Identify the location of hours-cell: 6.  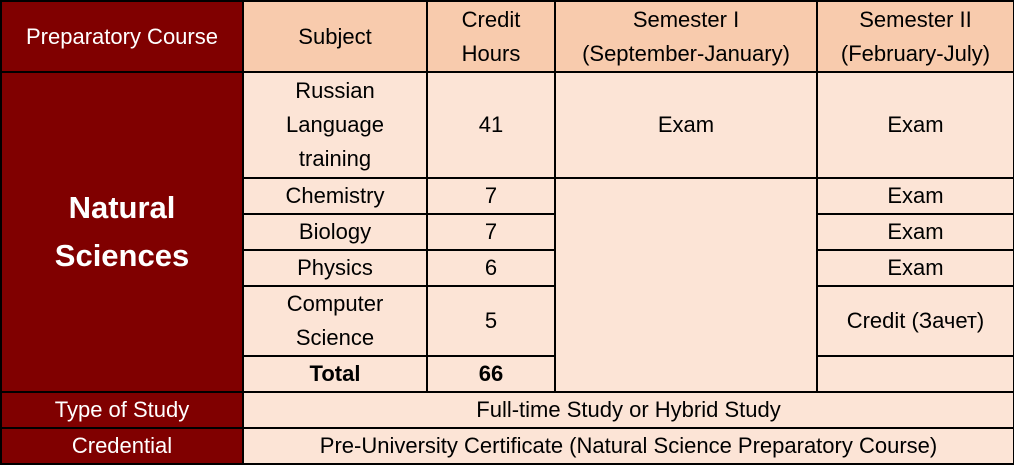
(491, 268).